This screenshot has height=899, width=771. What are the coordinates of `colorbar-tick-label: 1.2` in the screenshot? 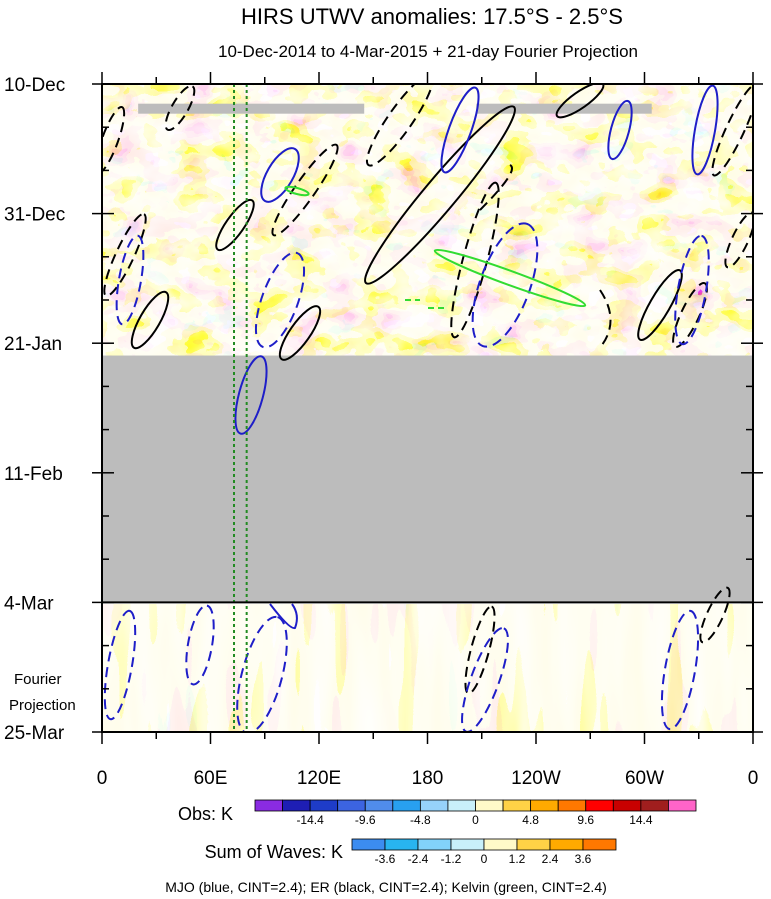 It's located at (517, 859).